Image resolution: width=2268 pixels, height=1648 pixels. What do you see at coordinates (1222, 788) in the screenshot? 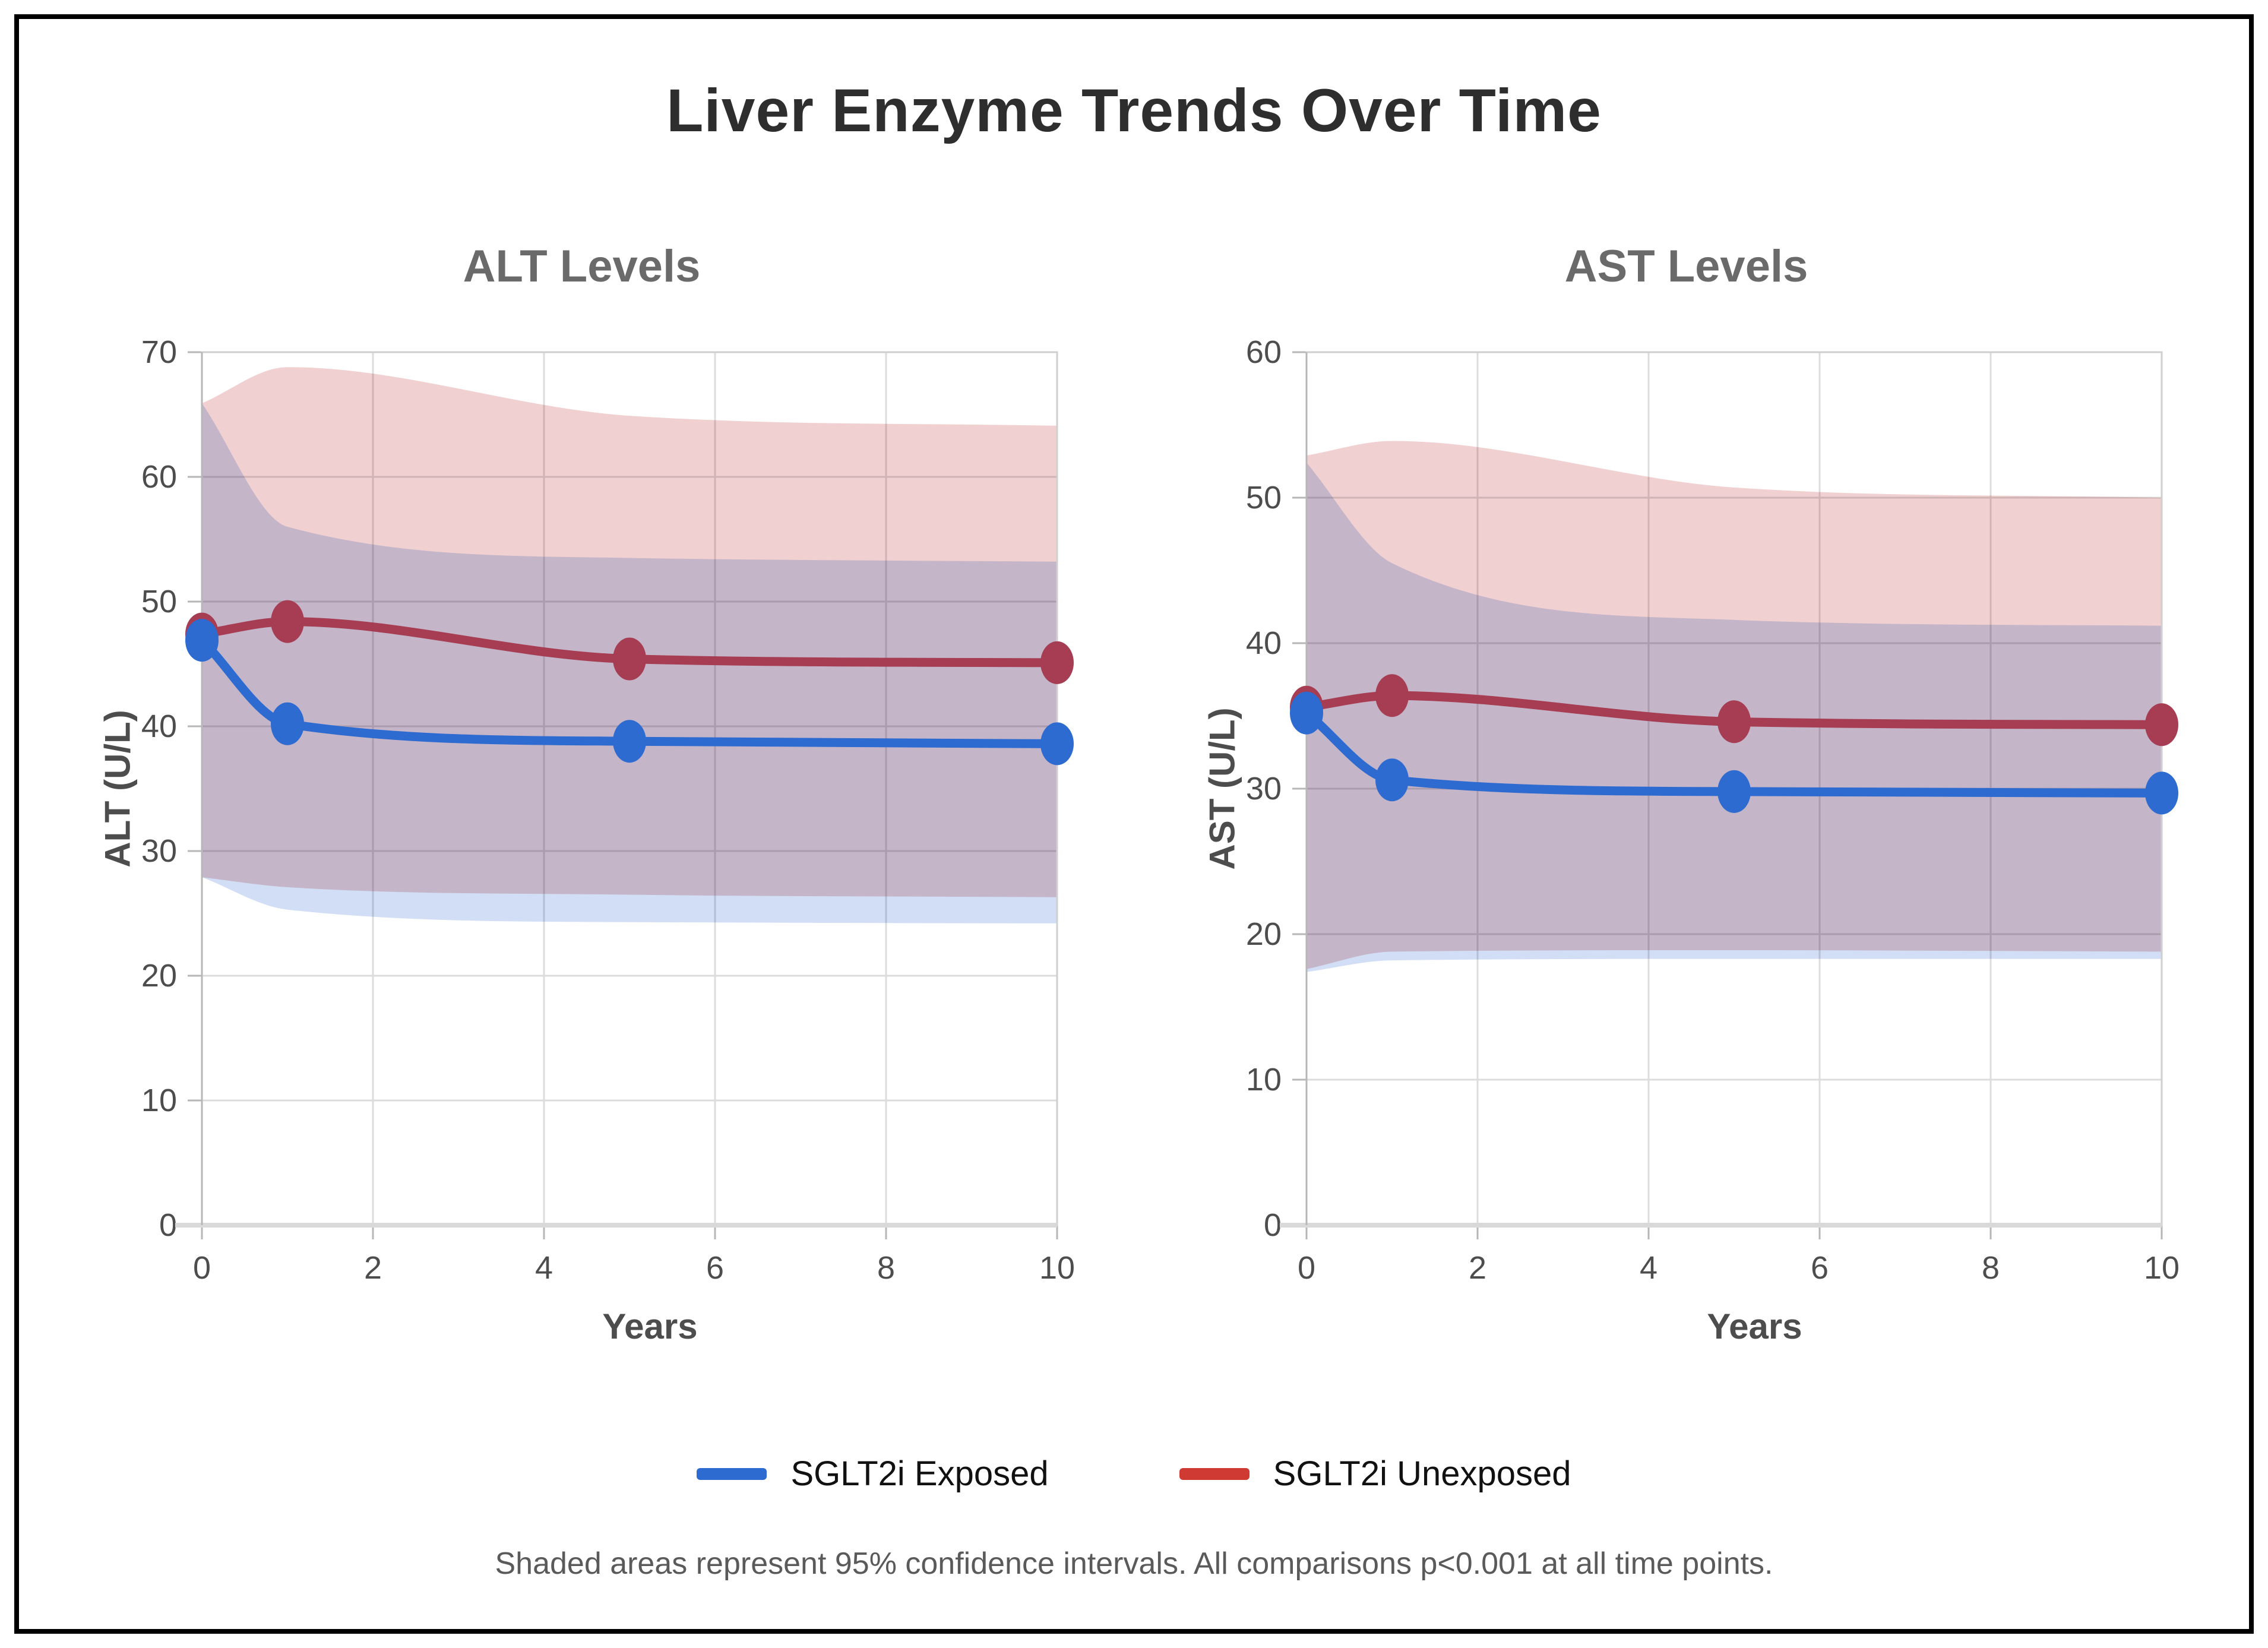
I see `ast-y-axis-label: AST (U/L)` at bounding box center [1222, 788].